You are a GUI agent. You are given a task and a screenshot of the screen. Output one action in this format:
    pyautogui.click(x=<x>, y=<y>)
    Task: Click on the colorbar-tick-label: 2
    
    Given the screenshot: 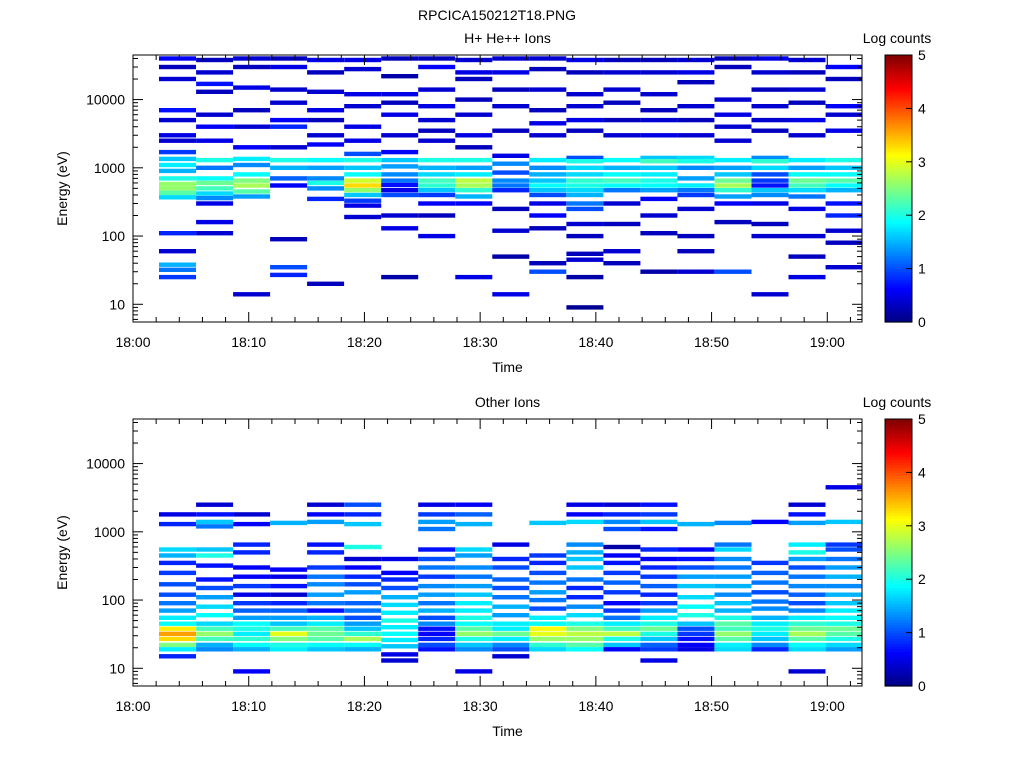 What is the action you would take?
    pyautogui.click(x=922, y=215)
    